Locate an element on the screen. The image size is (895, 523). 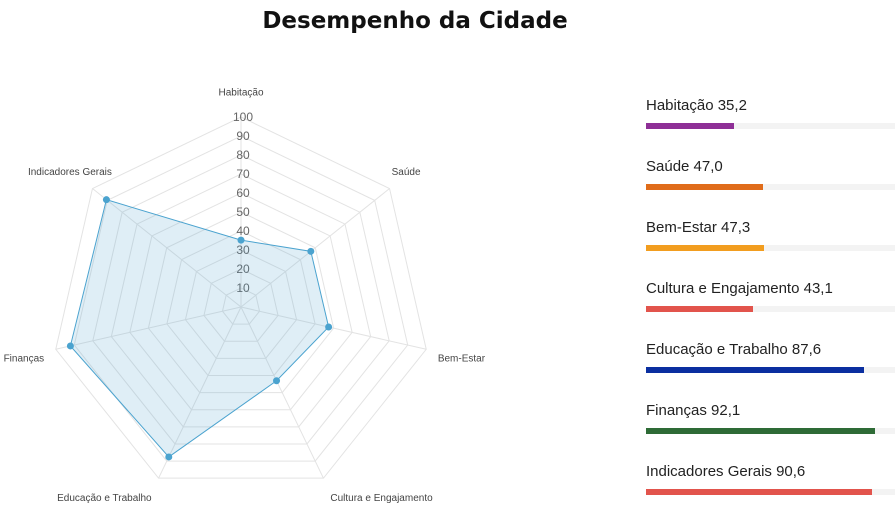
tick-label: 20 is located at coordinates (243, 269).